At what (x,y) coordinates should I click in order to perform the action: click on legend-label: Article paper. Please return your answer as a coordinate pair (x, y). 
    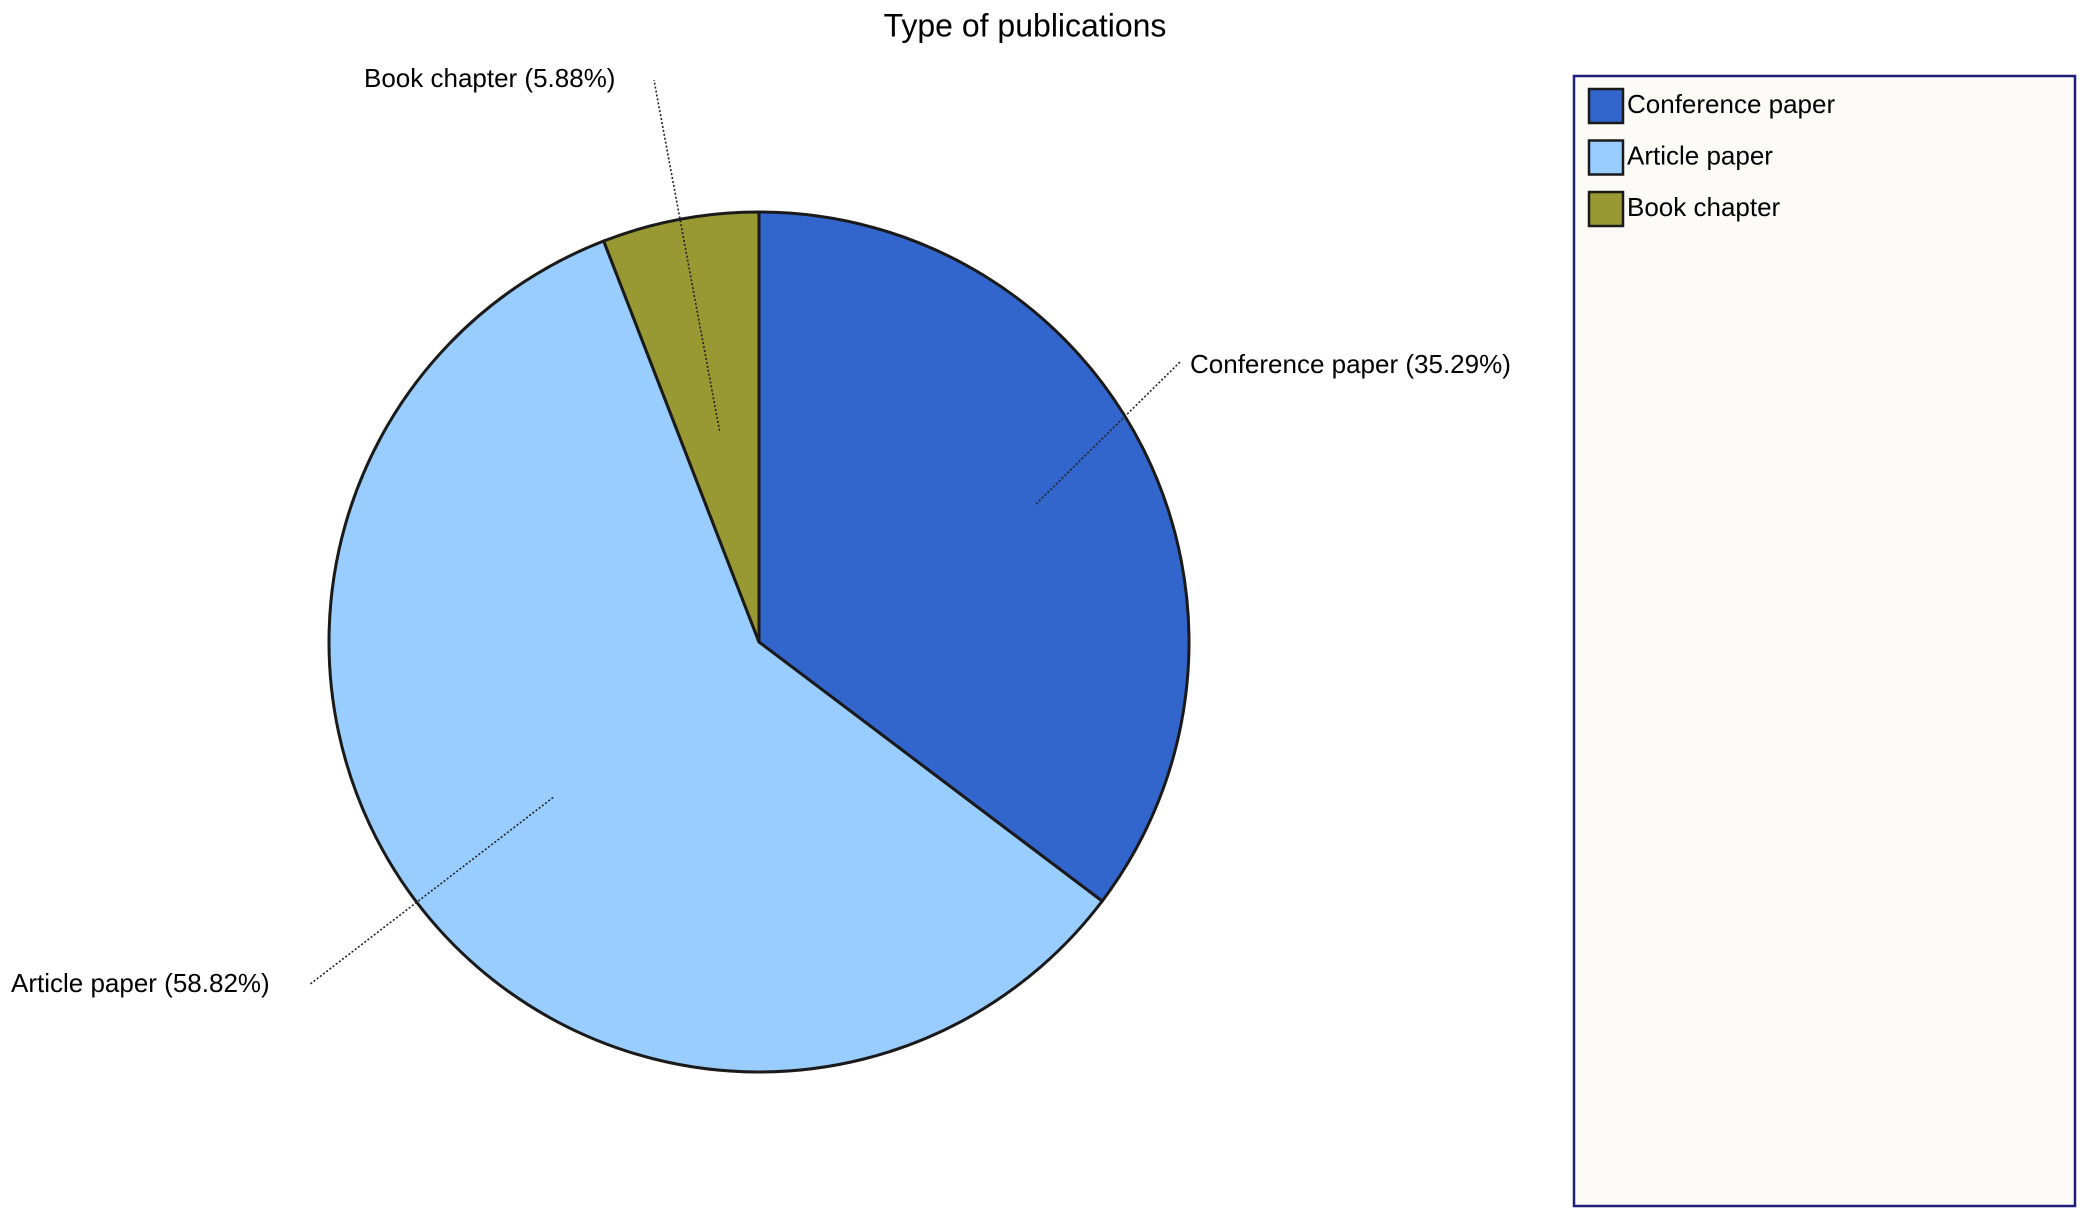
    Looking at the image, I should click on (1700, 155).